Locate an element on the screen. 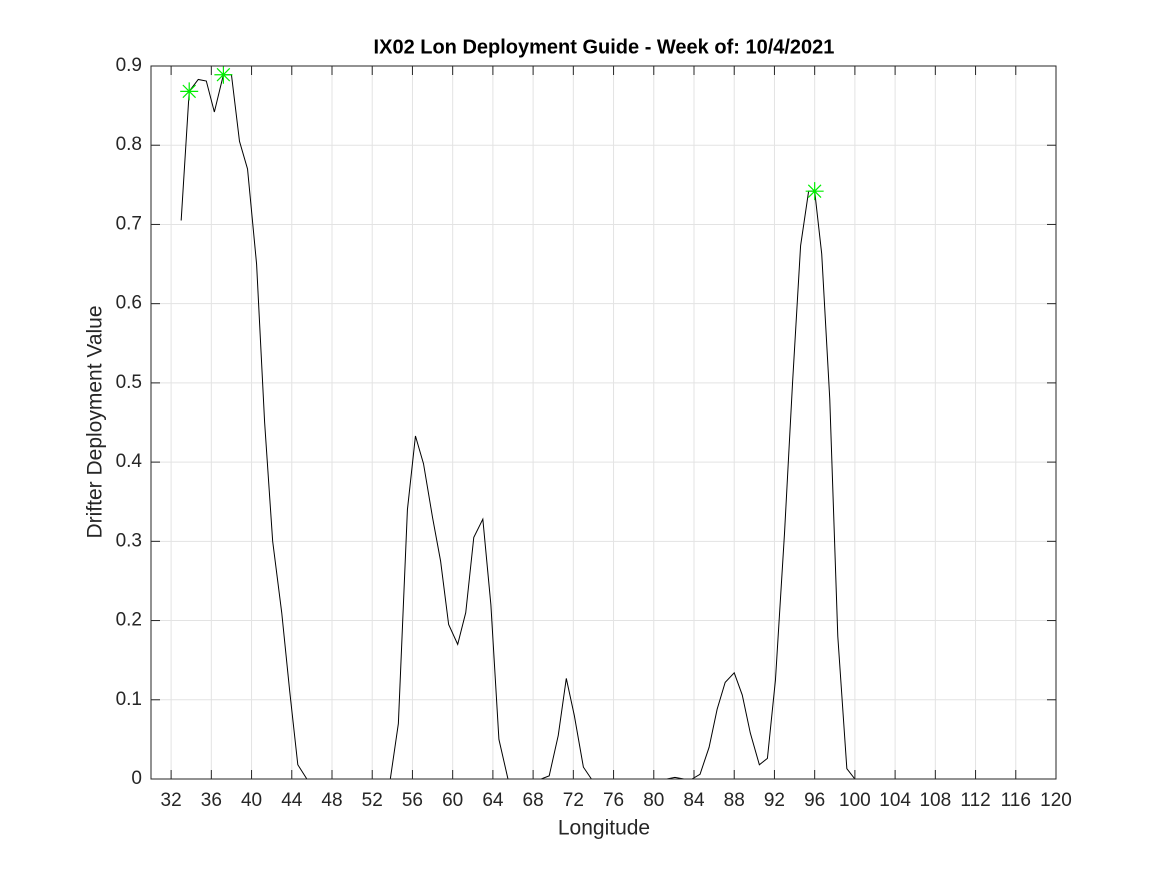  x-tick-label: 64 is located at coordinates (493, 800).